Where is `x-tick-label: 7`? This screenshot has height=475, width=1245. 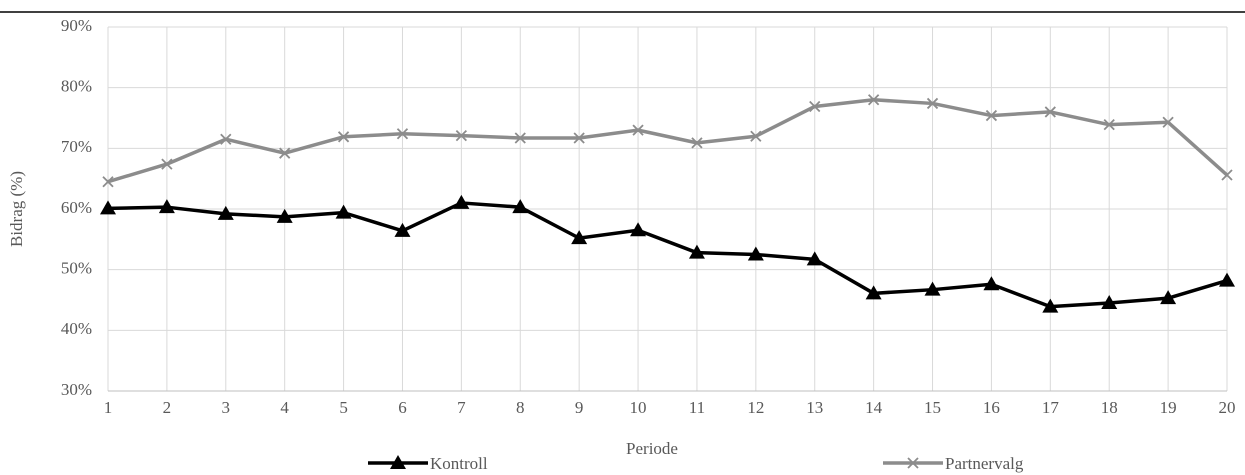
x-tick-label: 7 is located at coordinates (461, 407).